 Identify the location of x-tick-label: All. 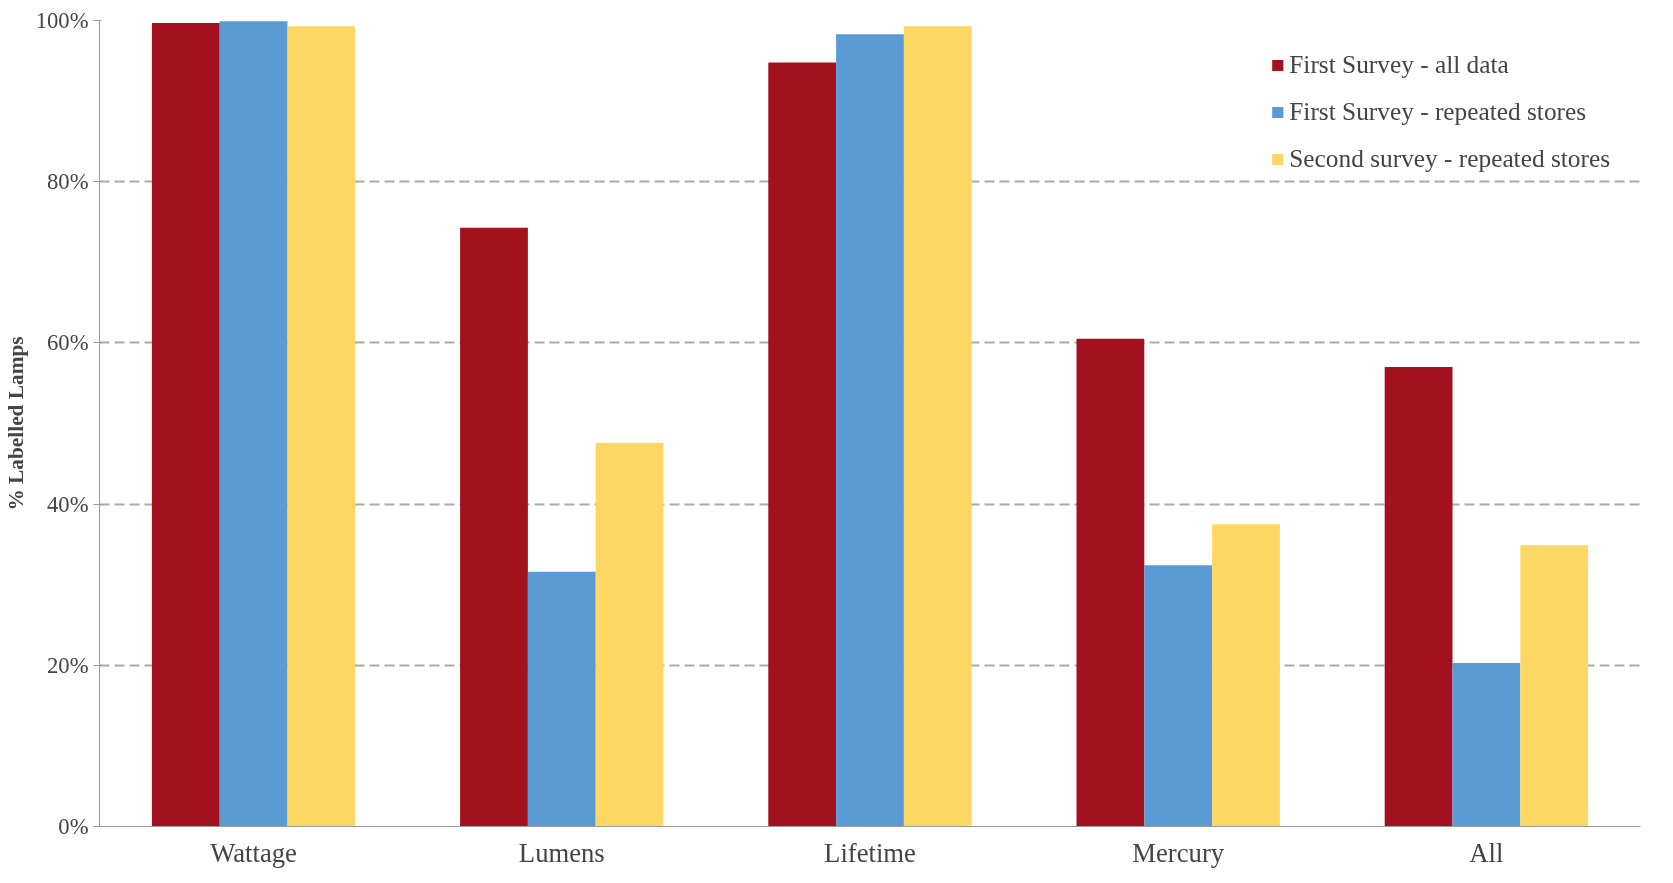
(1486, 852).